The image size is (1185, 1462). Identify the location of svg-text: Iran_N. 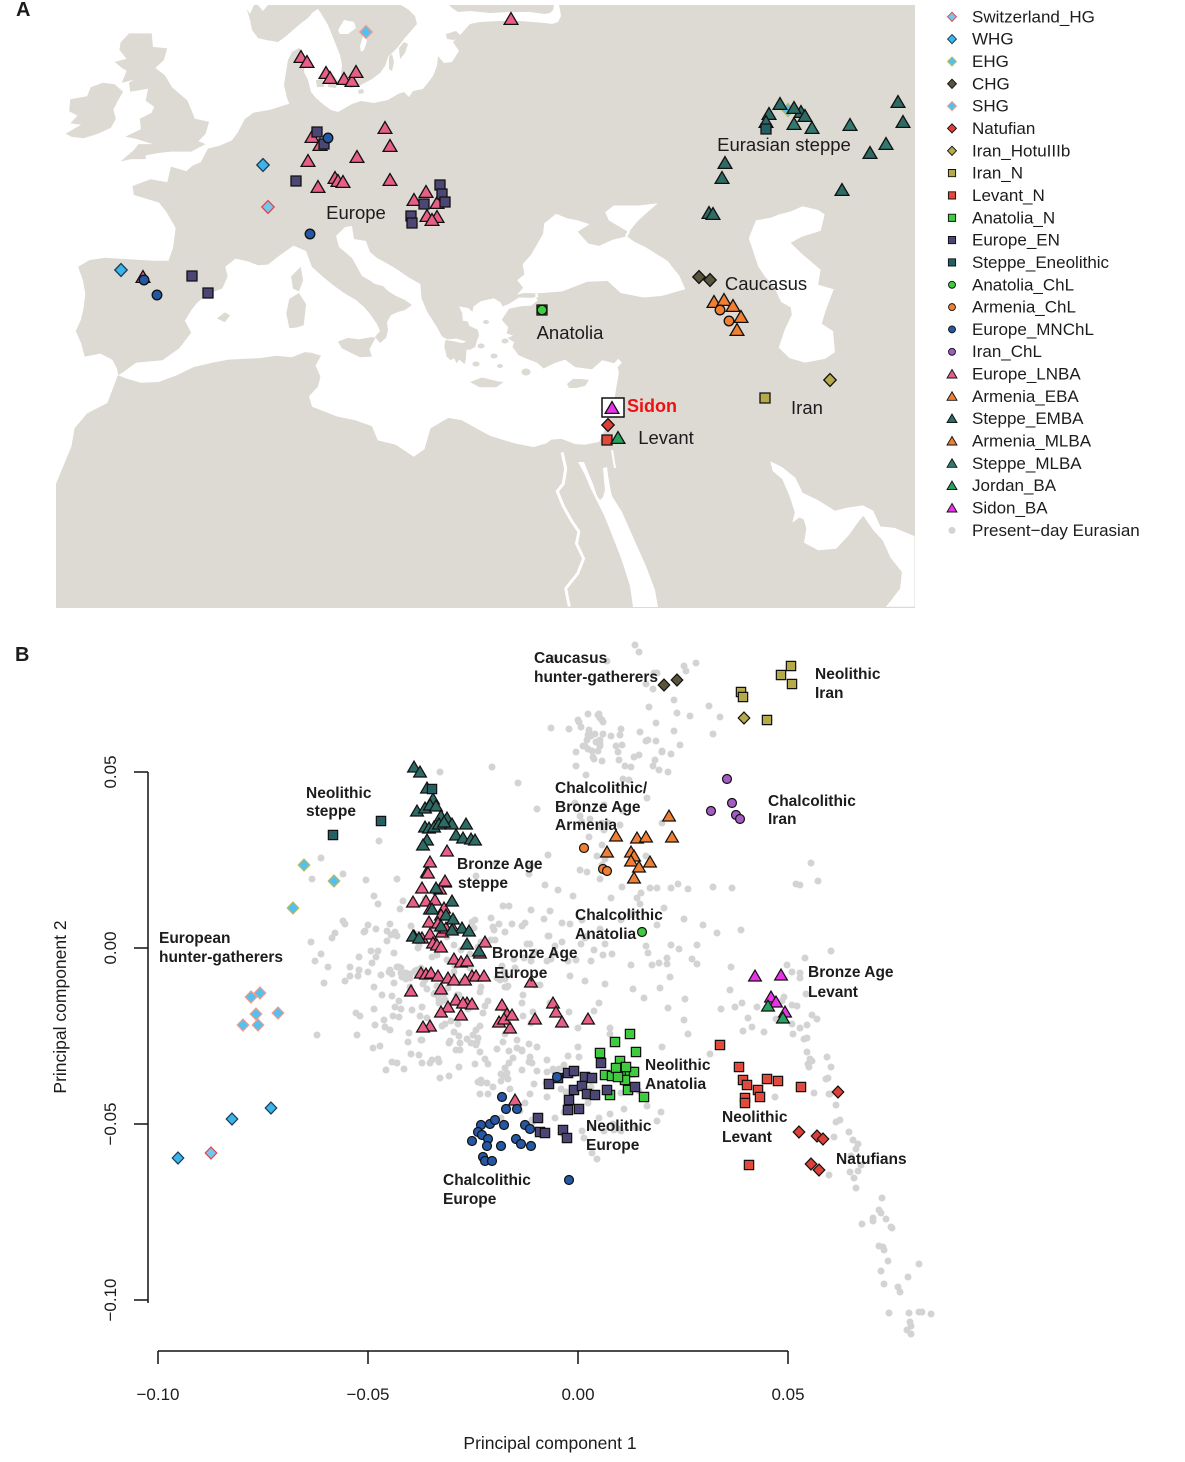
(997, 173).